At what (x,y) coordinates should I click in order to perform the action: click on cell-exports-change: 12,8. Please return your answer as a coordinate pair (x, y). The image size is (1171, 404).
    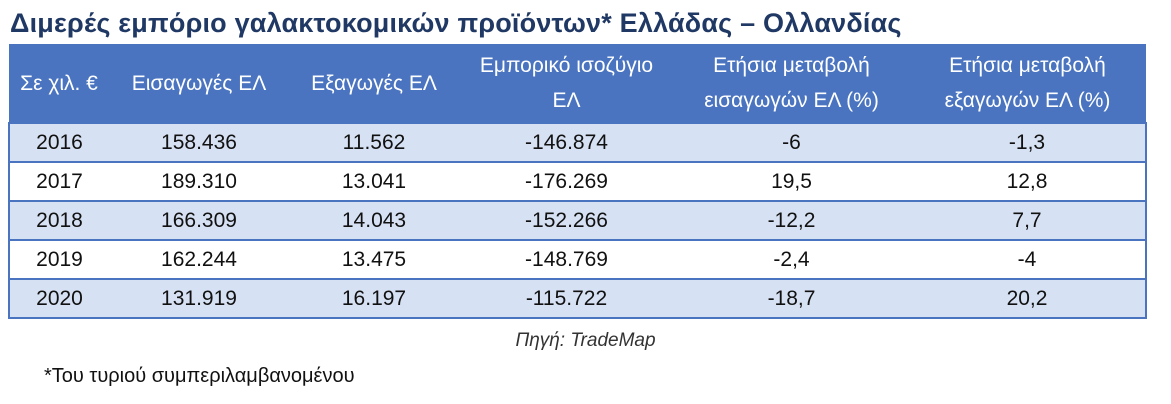
    Looking at the image, I should click on (1028, 181).